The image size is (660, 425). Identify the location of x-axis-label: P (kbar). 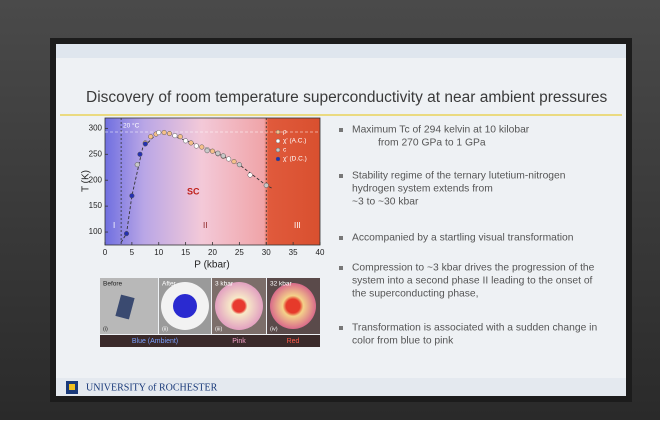
(211, 265).